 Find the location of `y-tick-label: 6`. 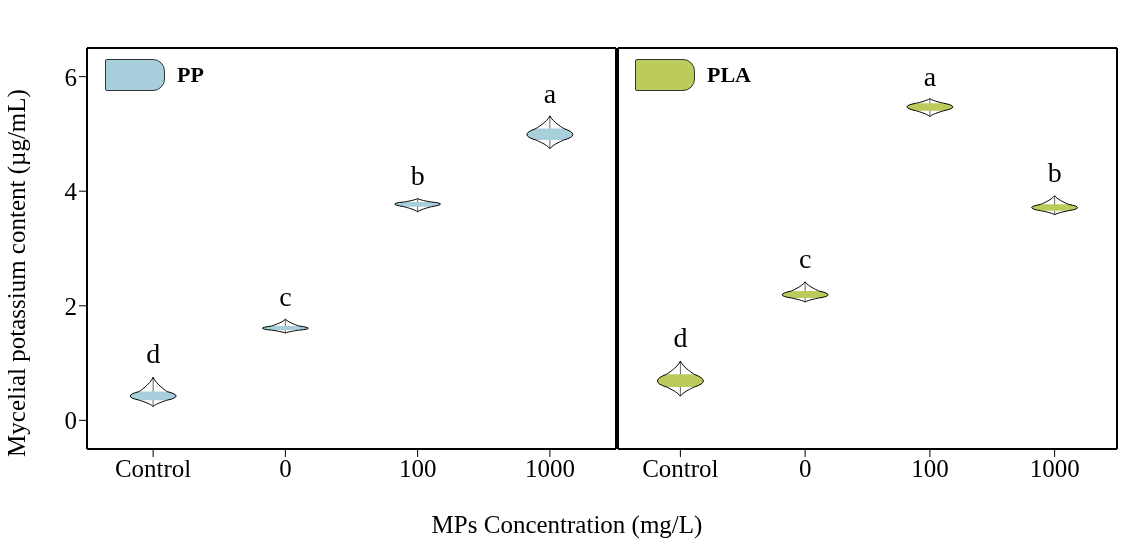

y-tick-label: 6 is located at coordinates (70, 77).